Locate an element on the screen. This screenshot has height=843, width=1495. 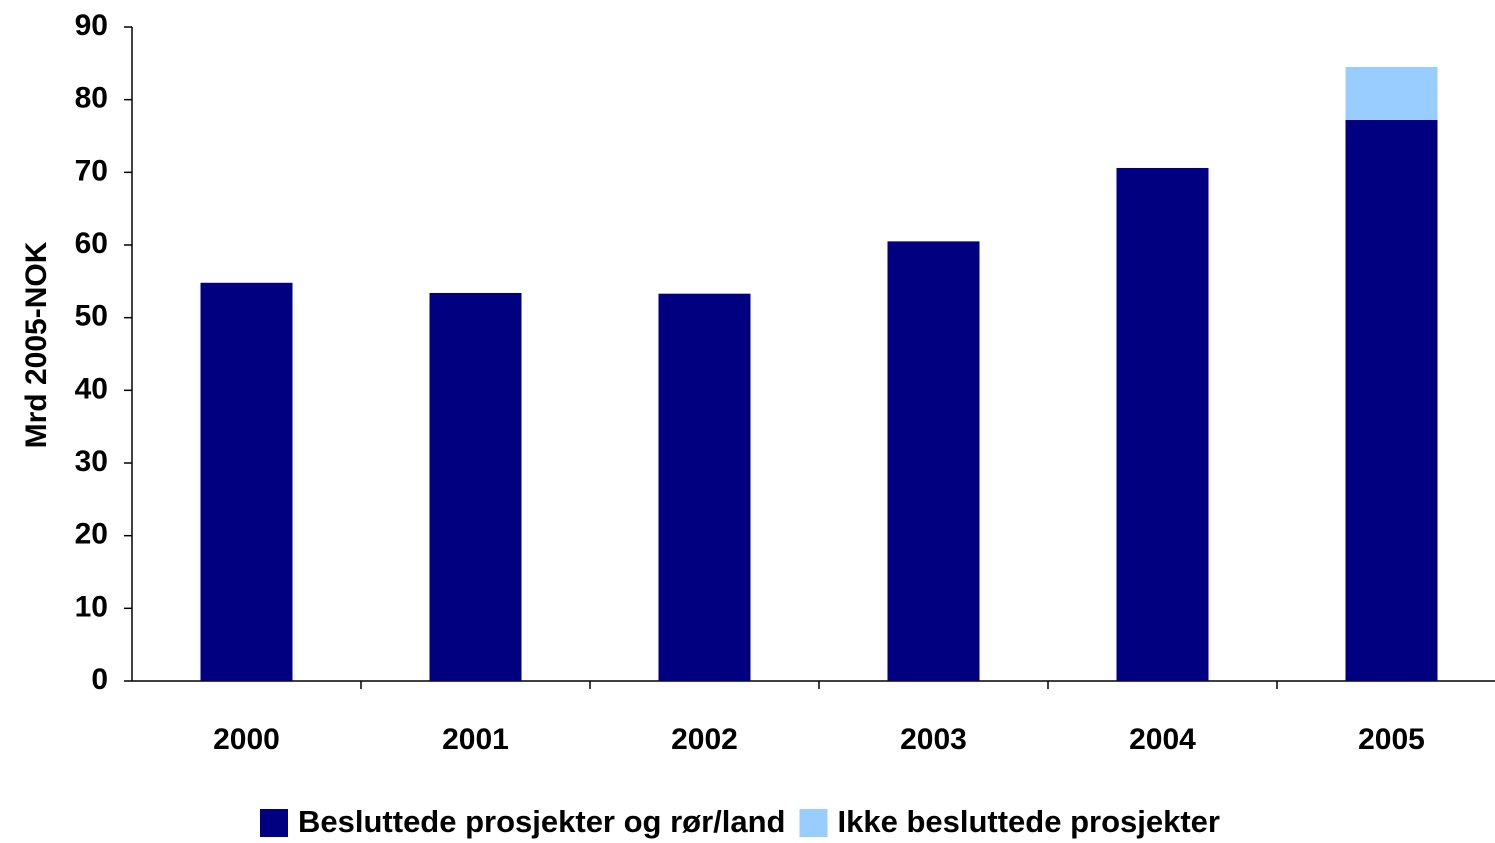
y-tick-label: 0 is located at coordinates (99, 679).